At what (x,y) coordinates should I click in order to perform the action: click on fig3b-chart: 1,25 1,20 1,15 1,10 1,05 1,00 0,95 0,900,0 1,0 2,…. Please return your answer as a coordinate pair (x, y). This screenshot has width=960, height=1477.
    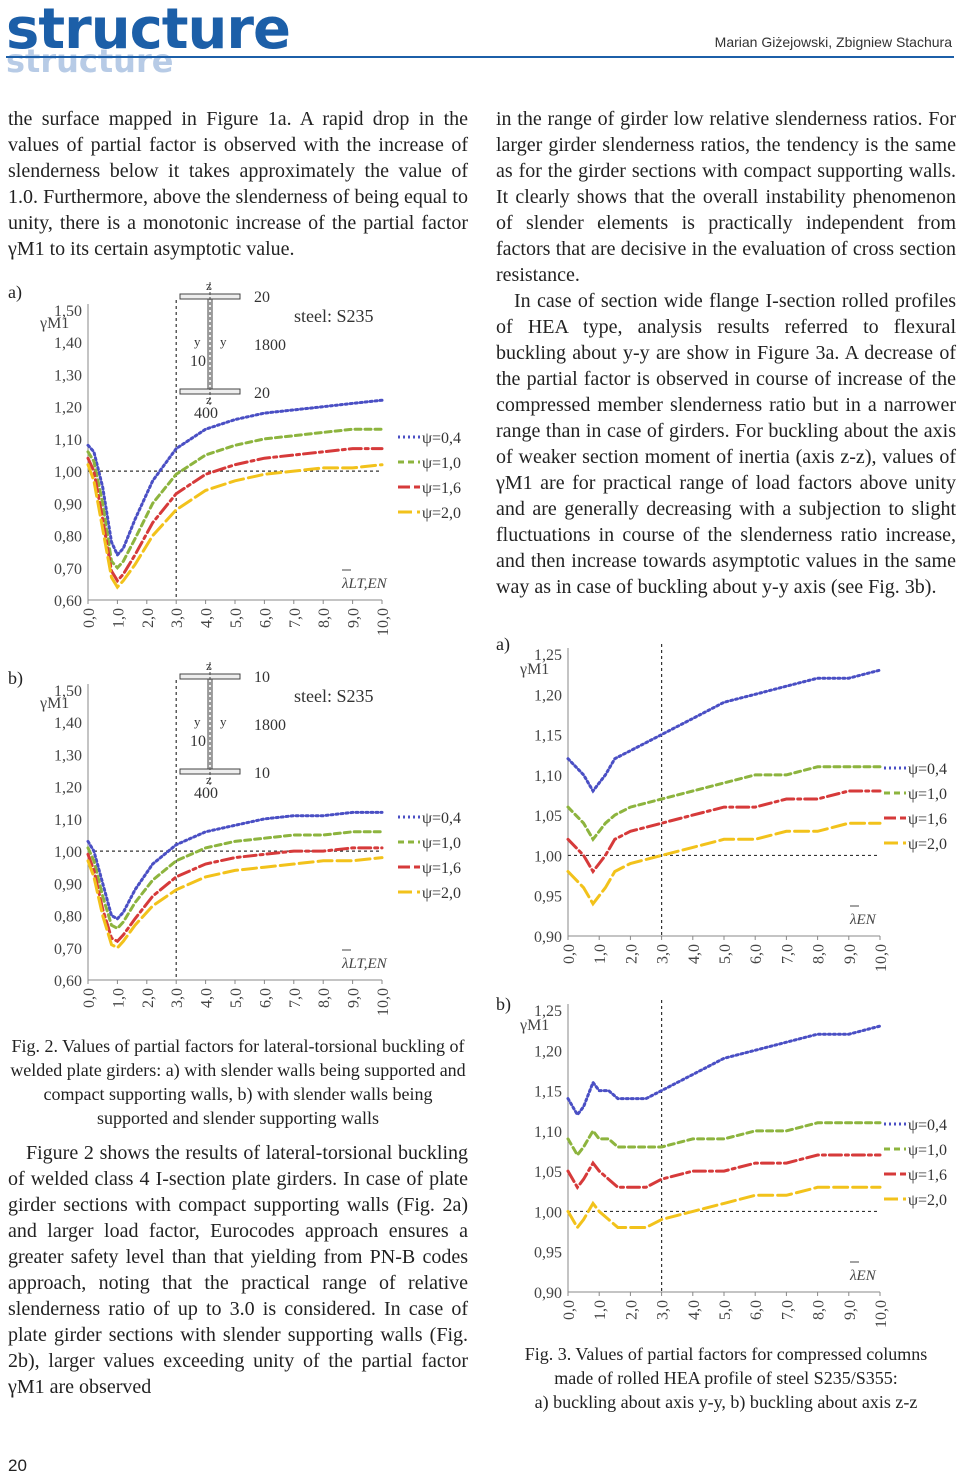
    Looking at the image, I should click on (733, 1164).